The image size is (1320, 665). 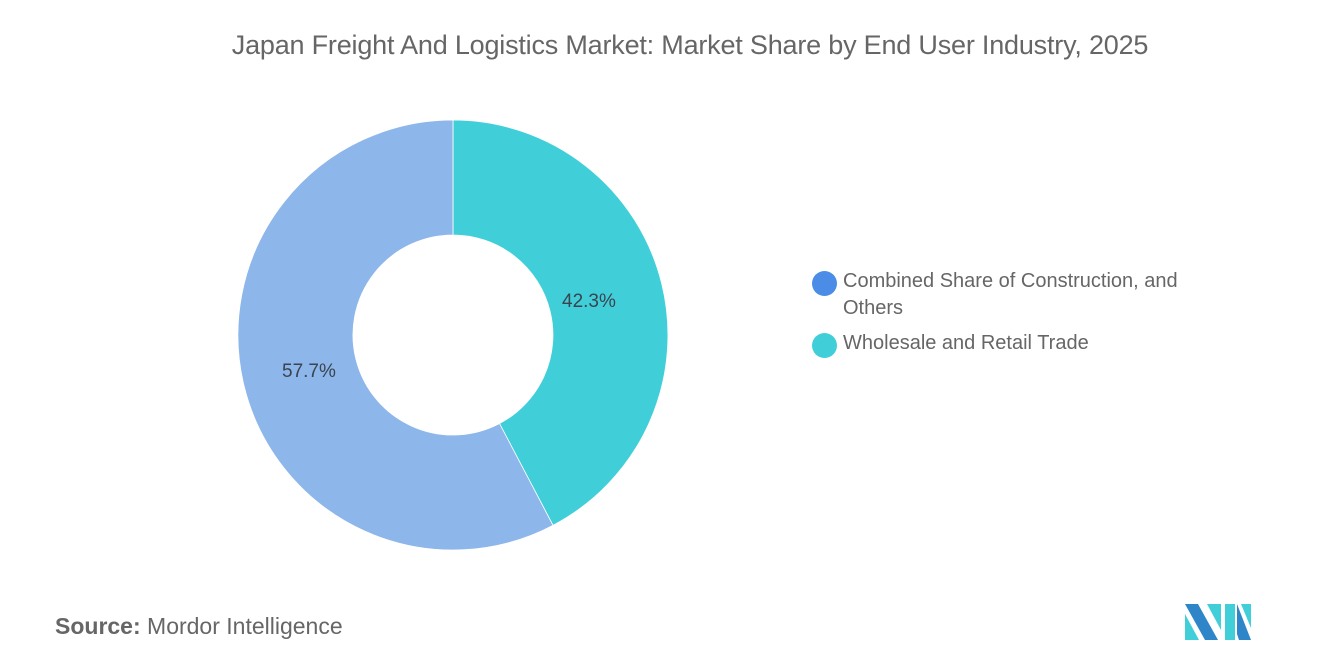 I want to click on slice-label-combined: 57.7%, so click(x=309, y=371).